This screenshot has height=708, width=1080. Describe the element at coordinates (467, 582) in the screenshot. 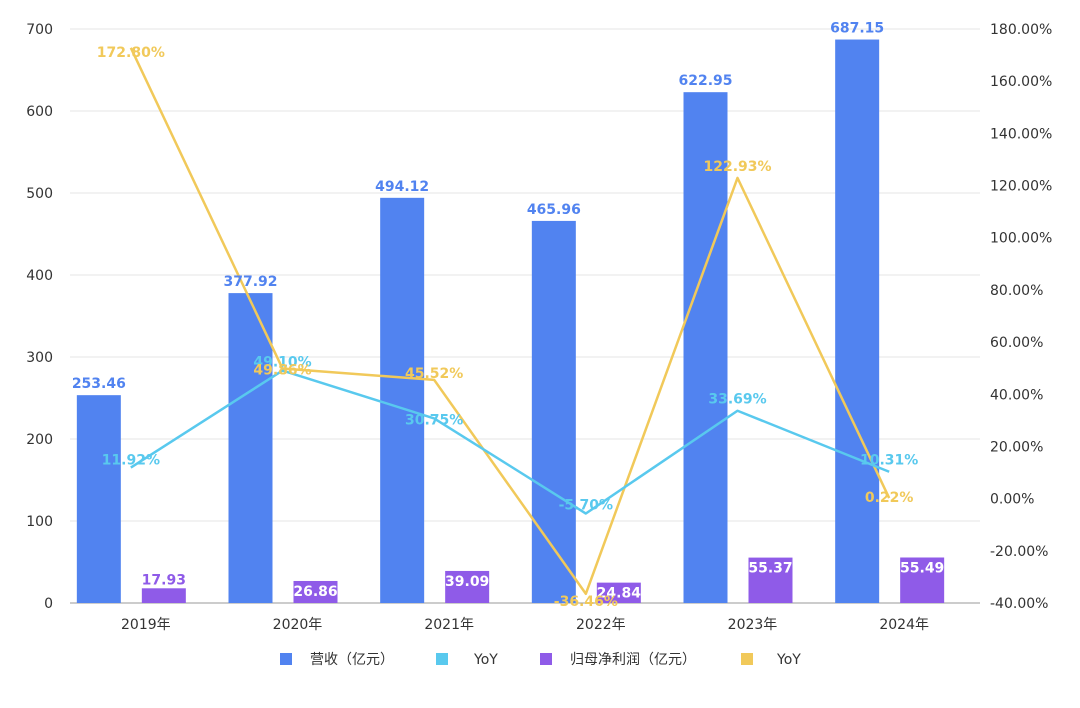

I see `net-profit-data-label: 39.09` at that location.